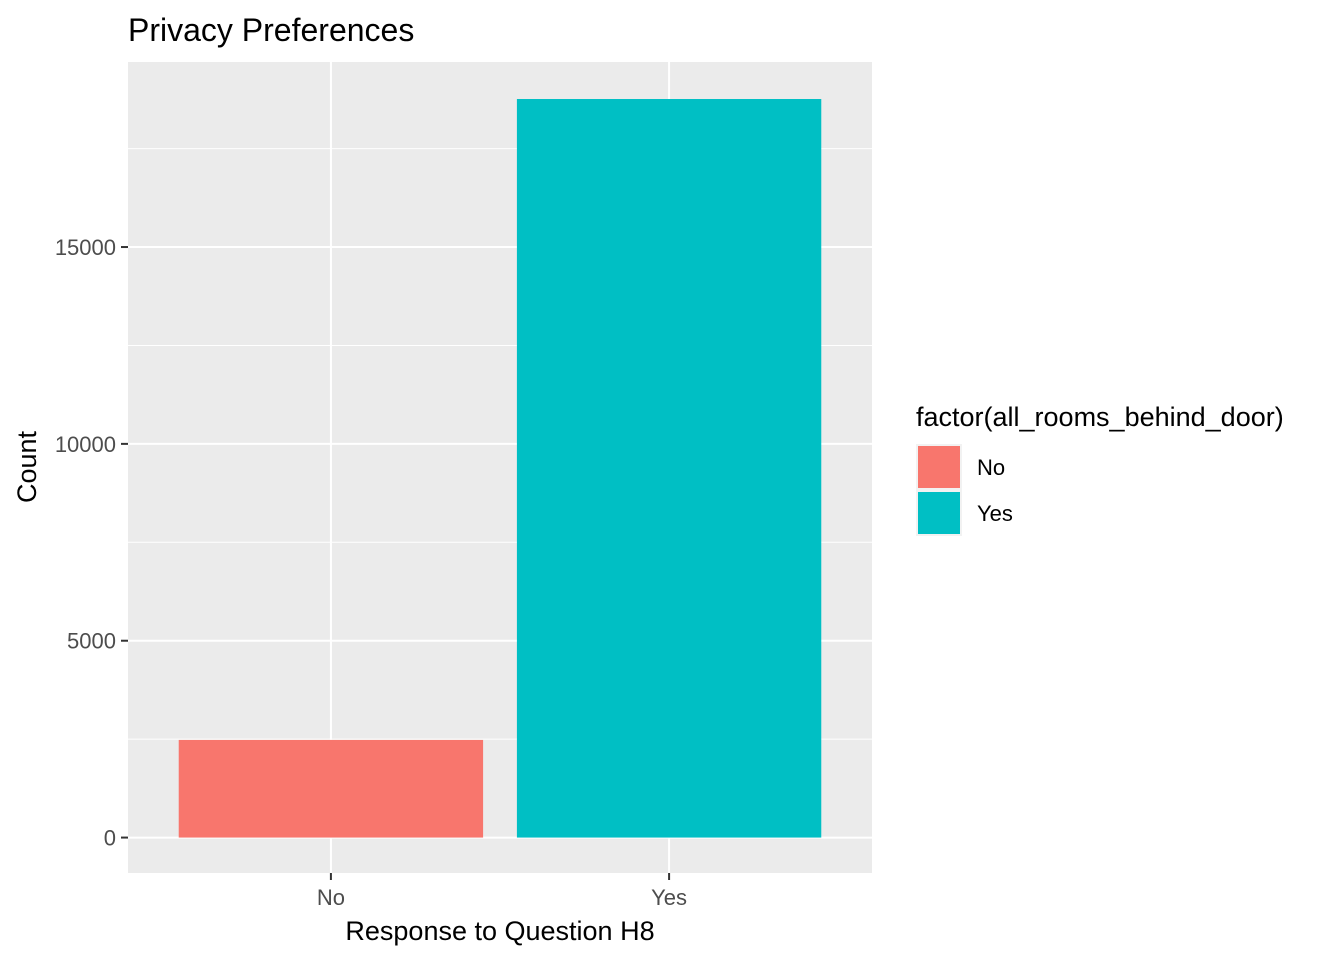 The height and width of the screenshot is (960, 1344). What do you see at coordinates (85, 444) in the screenshot?
I see `y-tick-label: 10000` at bounding box center [85, 444].